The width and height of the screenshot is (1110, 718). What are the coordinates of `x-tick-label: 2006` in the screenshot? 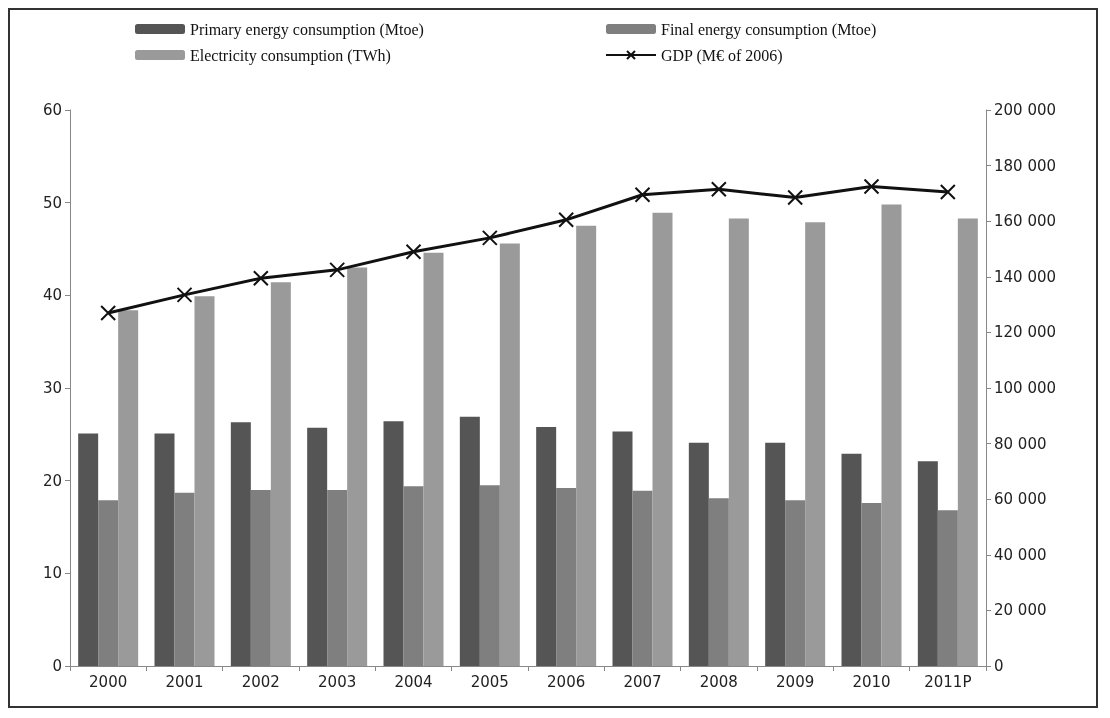 It's located at (566, 681).